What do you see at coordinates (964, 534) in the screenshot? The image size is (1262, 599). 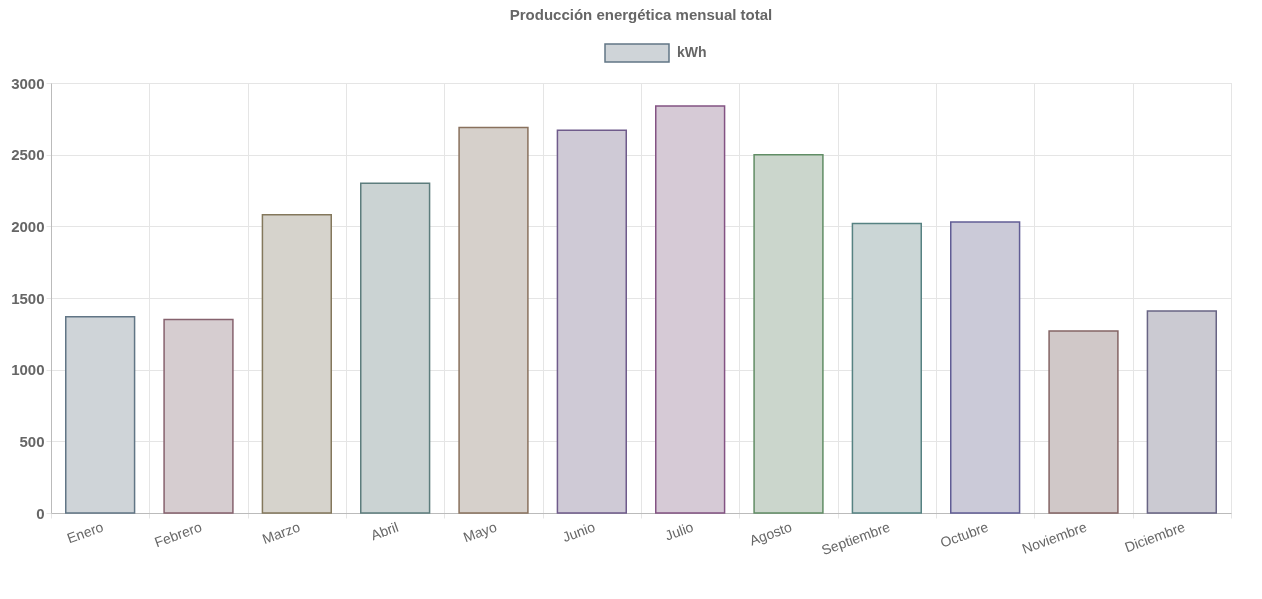 I see `x-tick-label: Octubre` at bounding box center [964, 534].